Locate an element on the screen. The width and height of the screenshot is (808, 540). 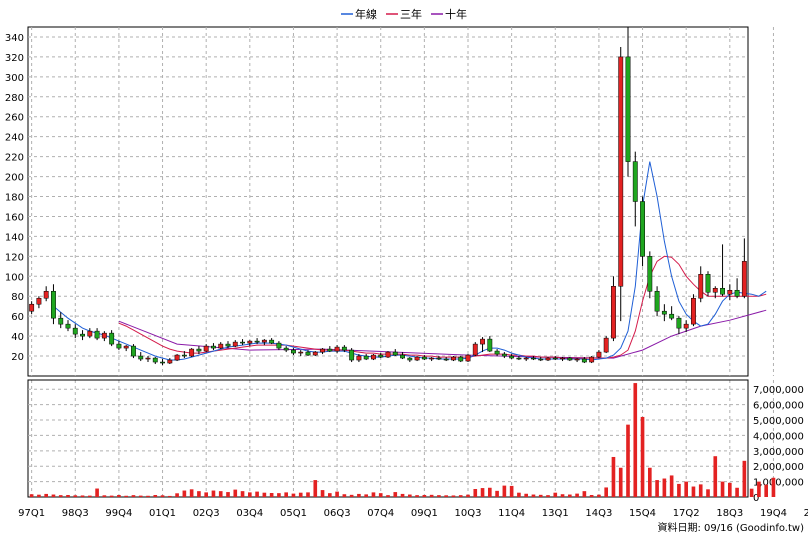
price-tick-label: 340 is located at coordinates (14, 38).